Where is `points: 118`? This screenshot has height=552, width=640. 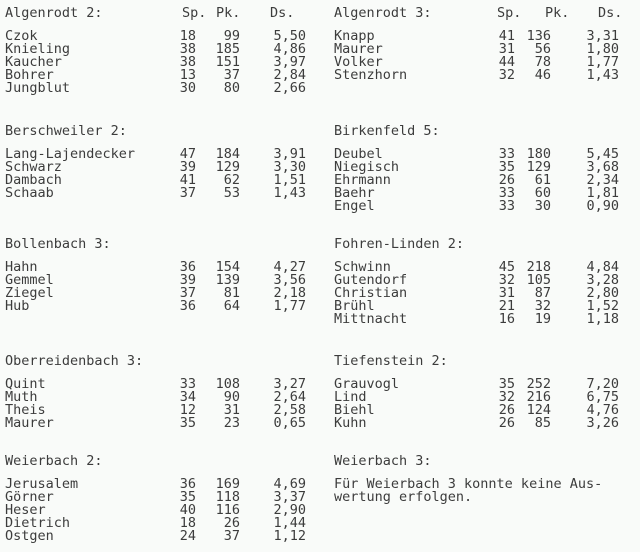
points: 118 is located at coordinates (227, 497).